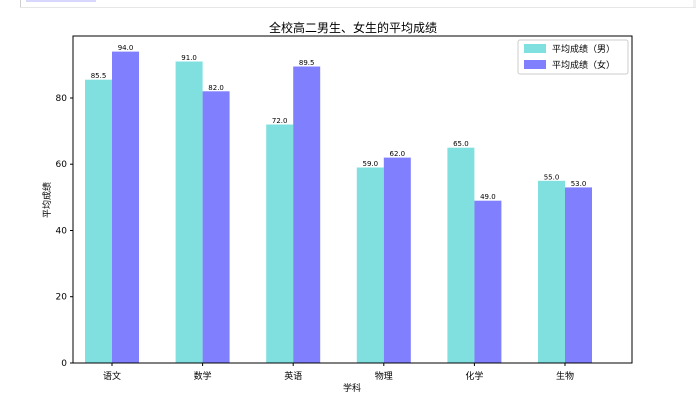  Describe the element at coordinates (216, 88) in the screenshot. I see `data-label-female-1: 82.0` at that location.